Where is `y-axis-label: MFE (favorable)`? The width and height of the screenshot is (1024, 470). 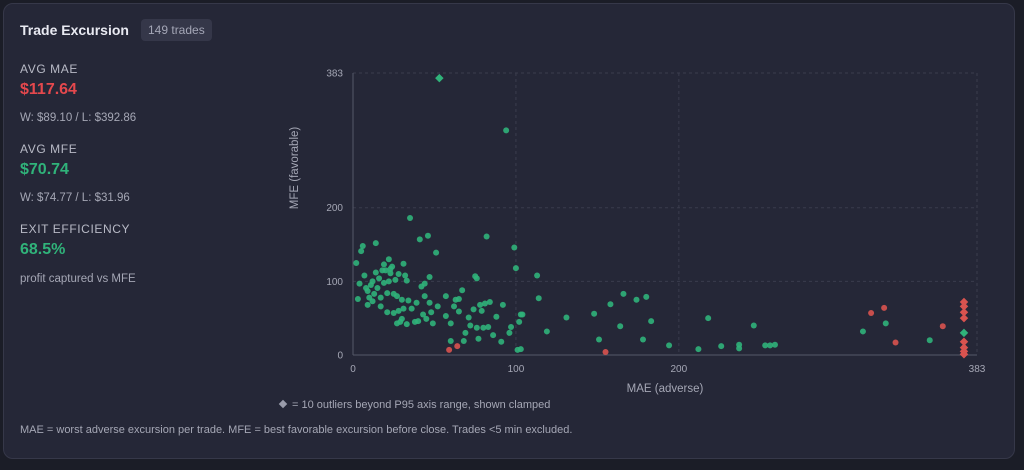 y-axis-label: MFE (favorable) is located at coordinates (295, 168).